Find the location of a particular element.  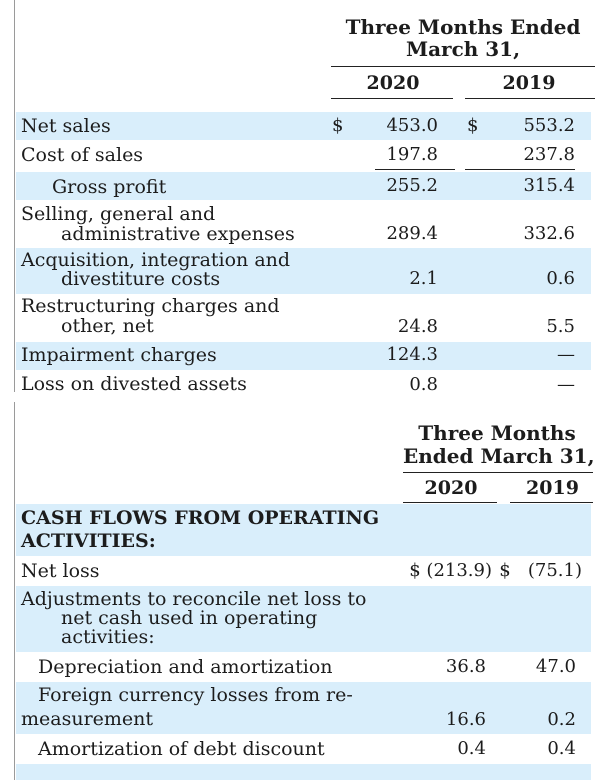

row-label-line2: net cash used in operating is located at coordinates (189, 618).